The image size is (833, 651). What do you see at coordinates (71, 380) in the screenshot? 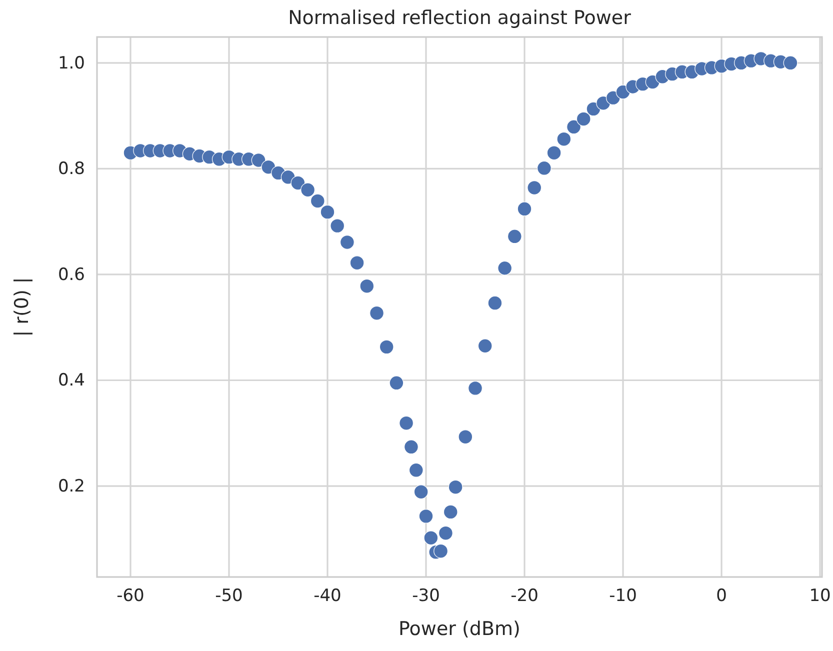
I see `y-tick-label: 0.4` at bounding box center [71, 380].